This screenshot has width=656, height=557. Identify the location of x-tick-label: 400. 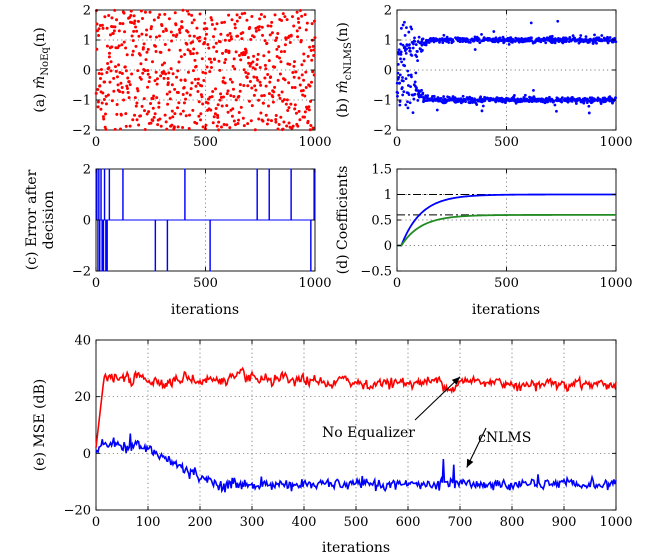
(304, 522).